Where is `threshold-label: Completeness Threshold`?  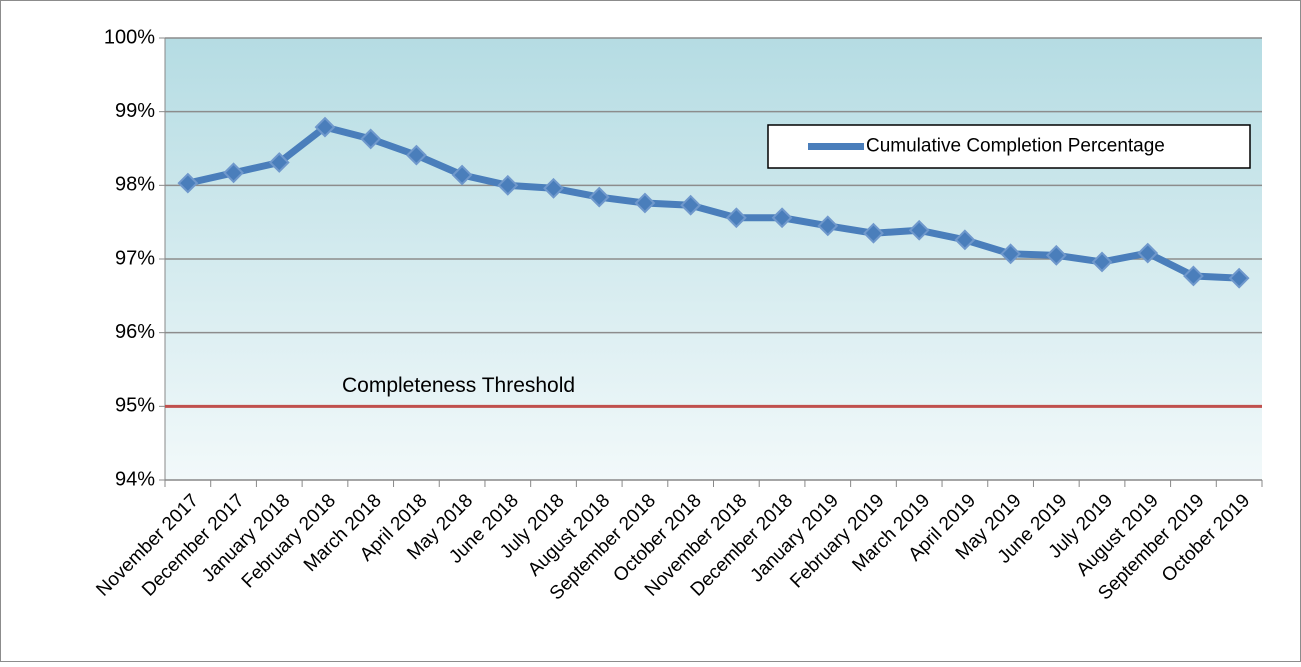
threshold-label: Completeness Threshold is located at coordinates (458, 385).